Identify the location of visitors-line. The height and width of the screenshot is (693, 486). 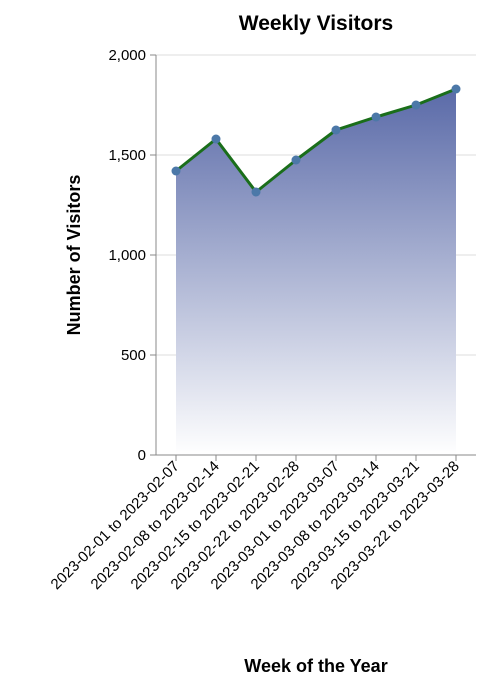
(316, 140).